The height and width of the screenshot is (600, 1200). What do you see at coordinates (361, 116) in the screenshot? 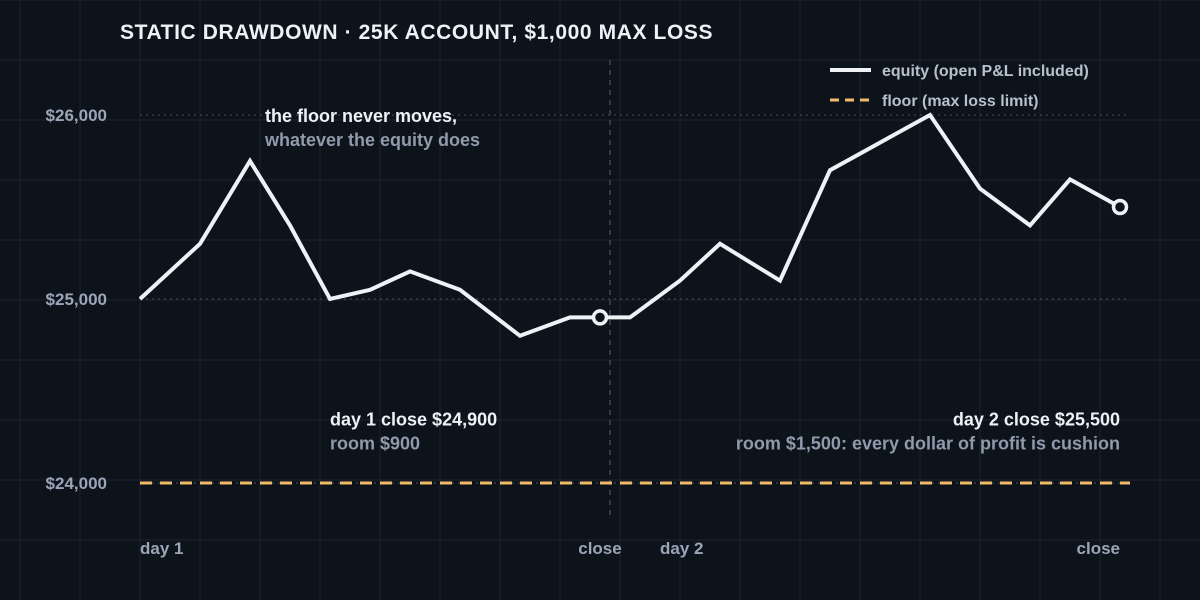
I see `annotation-heading: the floor never moves,` at bounding box center [361, 116].